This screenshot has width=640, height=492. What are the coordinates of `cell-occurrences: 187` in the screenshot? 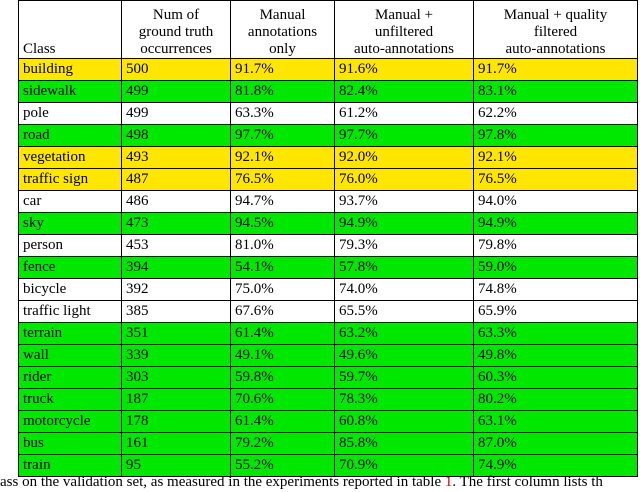 It's located at (176, 399).